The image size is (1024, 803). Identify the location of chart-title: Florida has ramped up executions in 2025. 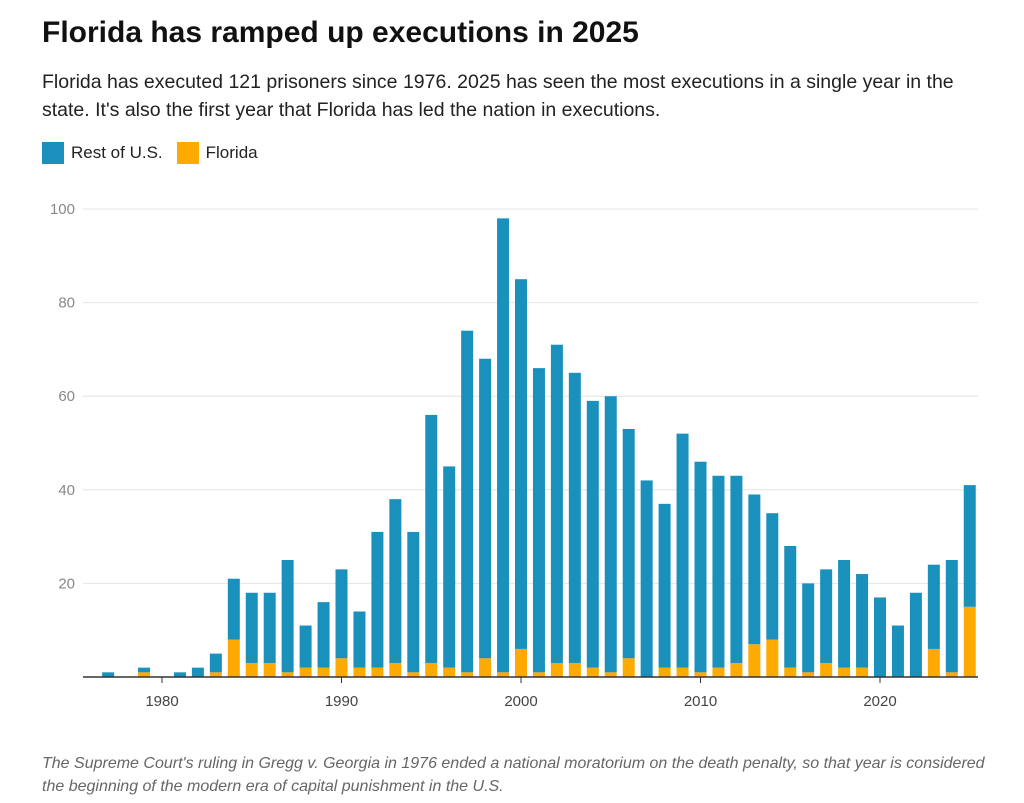
(340, 32).